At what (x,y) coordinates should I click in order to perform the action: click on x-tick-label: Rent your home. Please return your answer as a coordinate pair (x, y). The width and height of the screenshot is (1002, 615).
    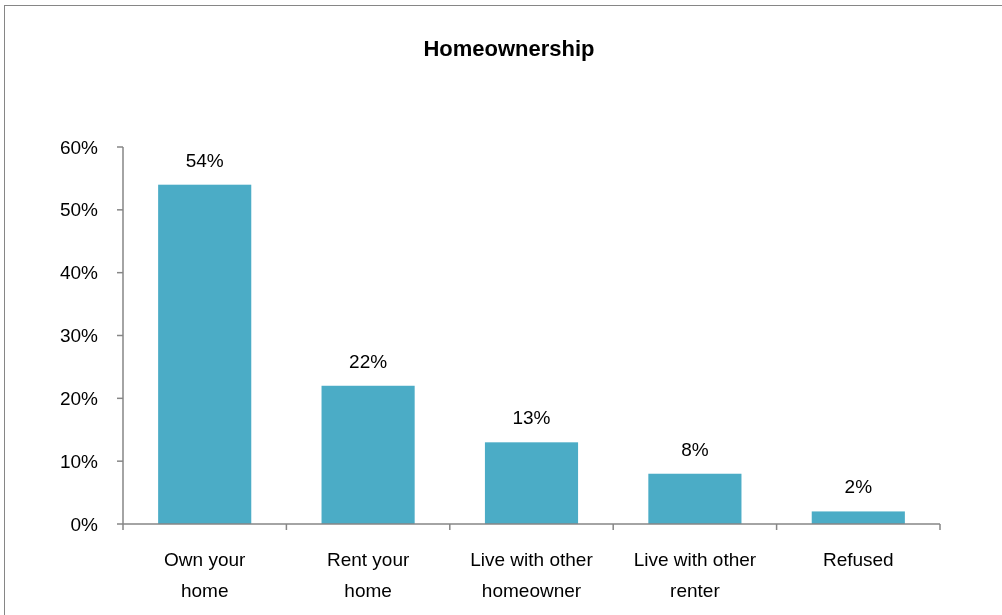
    Looking at the image, I should click on (368, 575).